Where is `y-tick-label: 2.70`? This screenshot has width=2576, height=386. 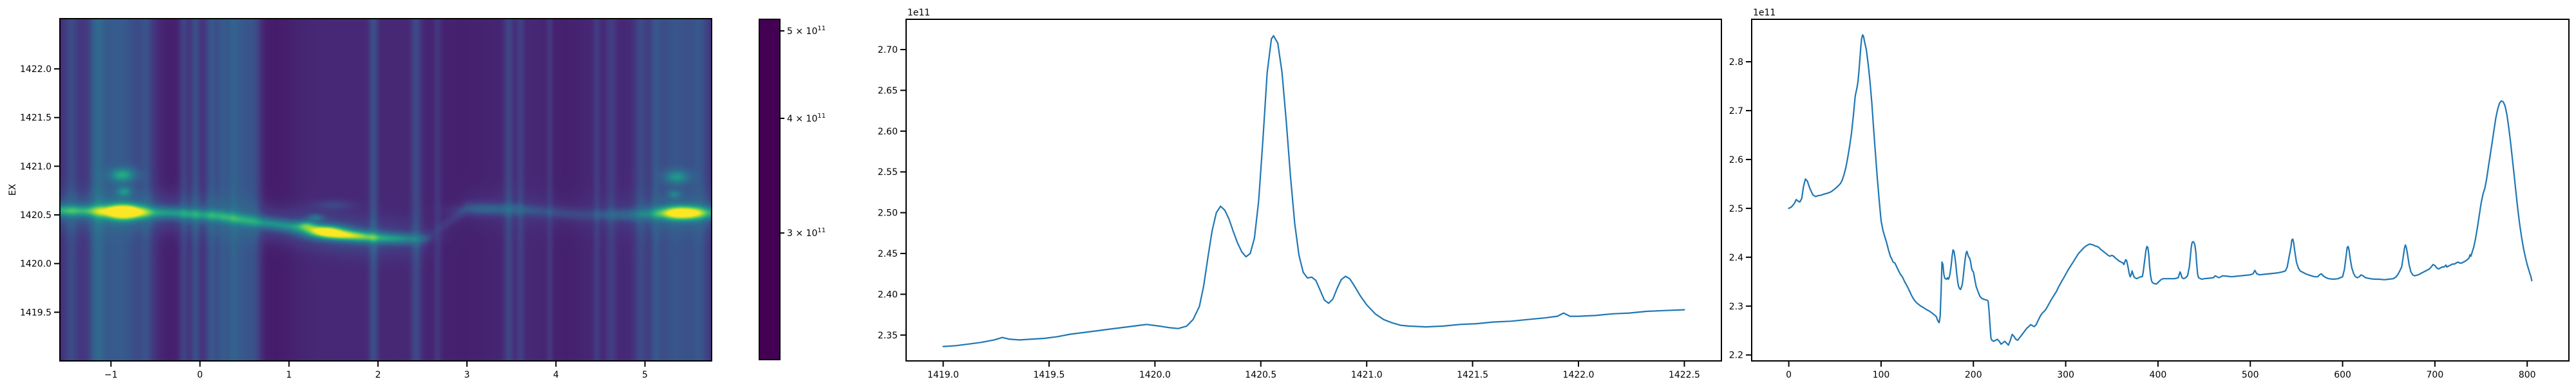 y-tick-label: 2.70 is located at coordinates (888, 50).